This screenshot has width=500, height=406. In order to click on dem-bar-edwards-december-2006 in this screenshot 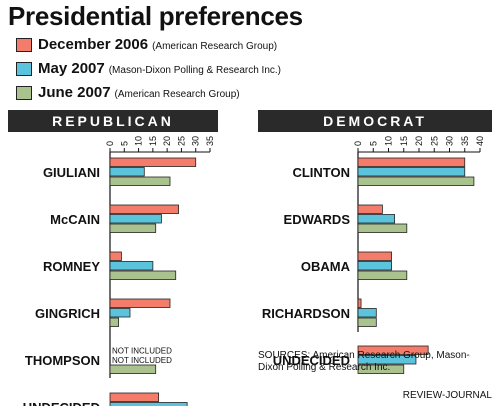, I will do `click(370, 209)`.